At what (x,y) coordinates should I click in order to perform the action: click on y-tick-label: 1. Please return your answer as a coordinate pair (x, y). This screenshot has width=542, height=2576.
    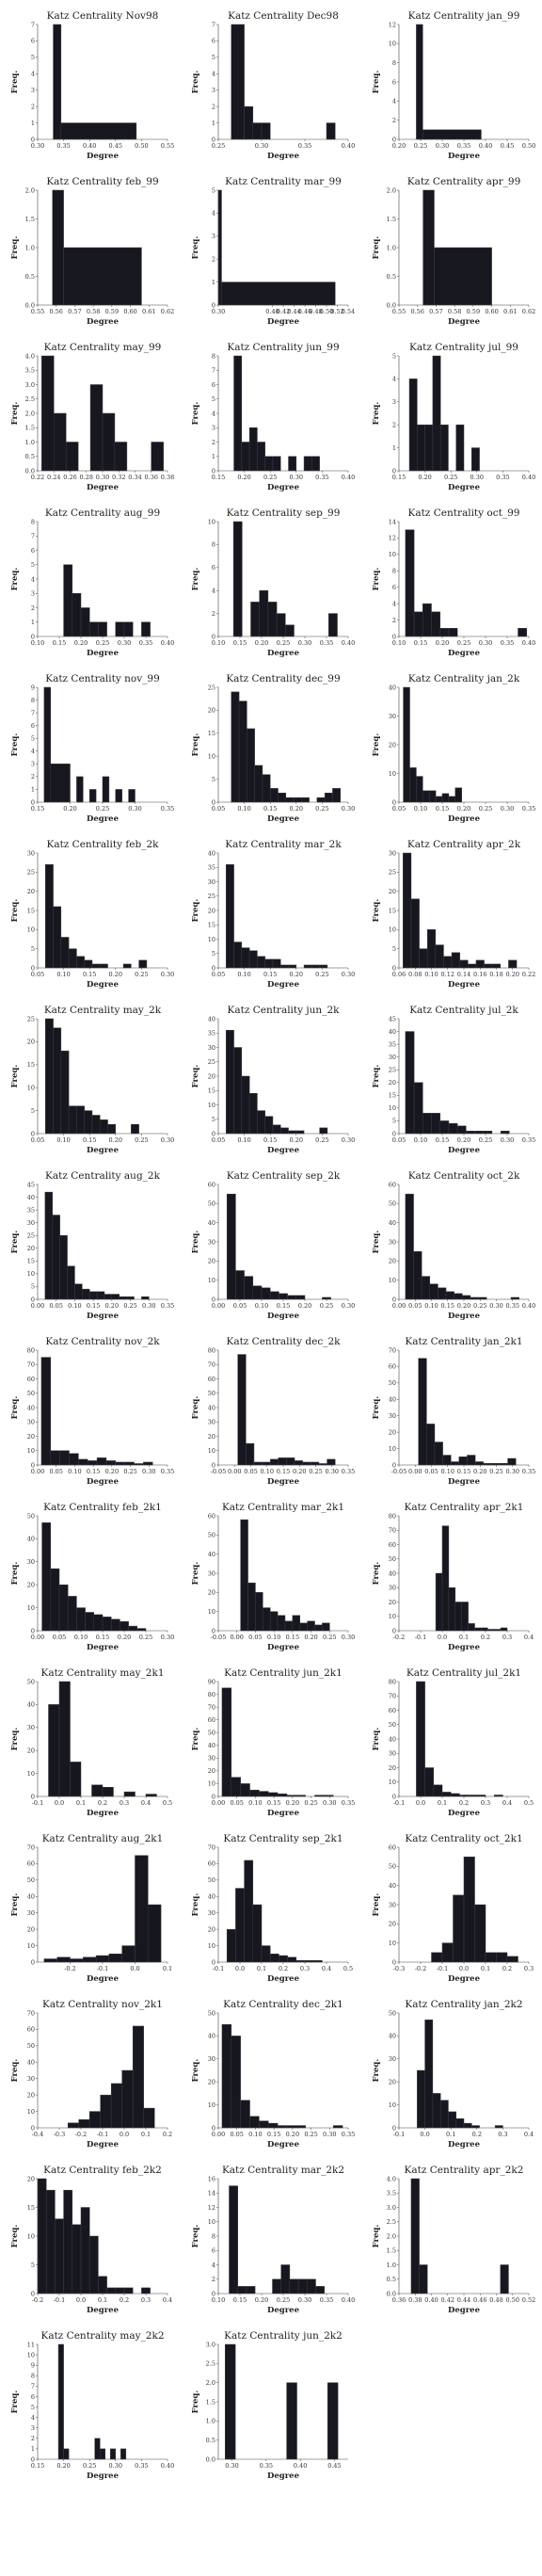
    Looking at the image, I should click on (33, 2449).